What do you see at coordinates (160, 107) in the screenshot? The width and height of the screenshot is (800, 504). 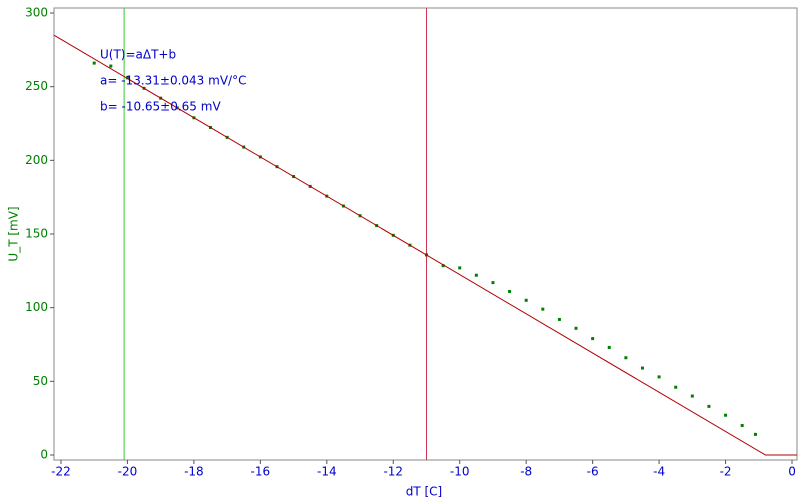 I see `fit-annotation: b= -10.65±0.65 mV` at bounding box center [160, 107].